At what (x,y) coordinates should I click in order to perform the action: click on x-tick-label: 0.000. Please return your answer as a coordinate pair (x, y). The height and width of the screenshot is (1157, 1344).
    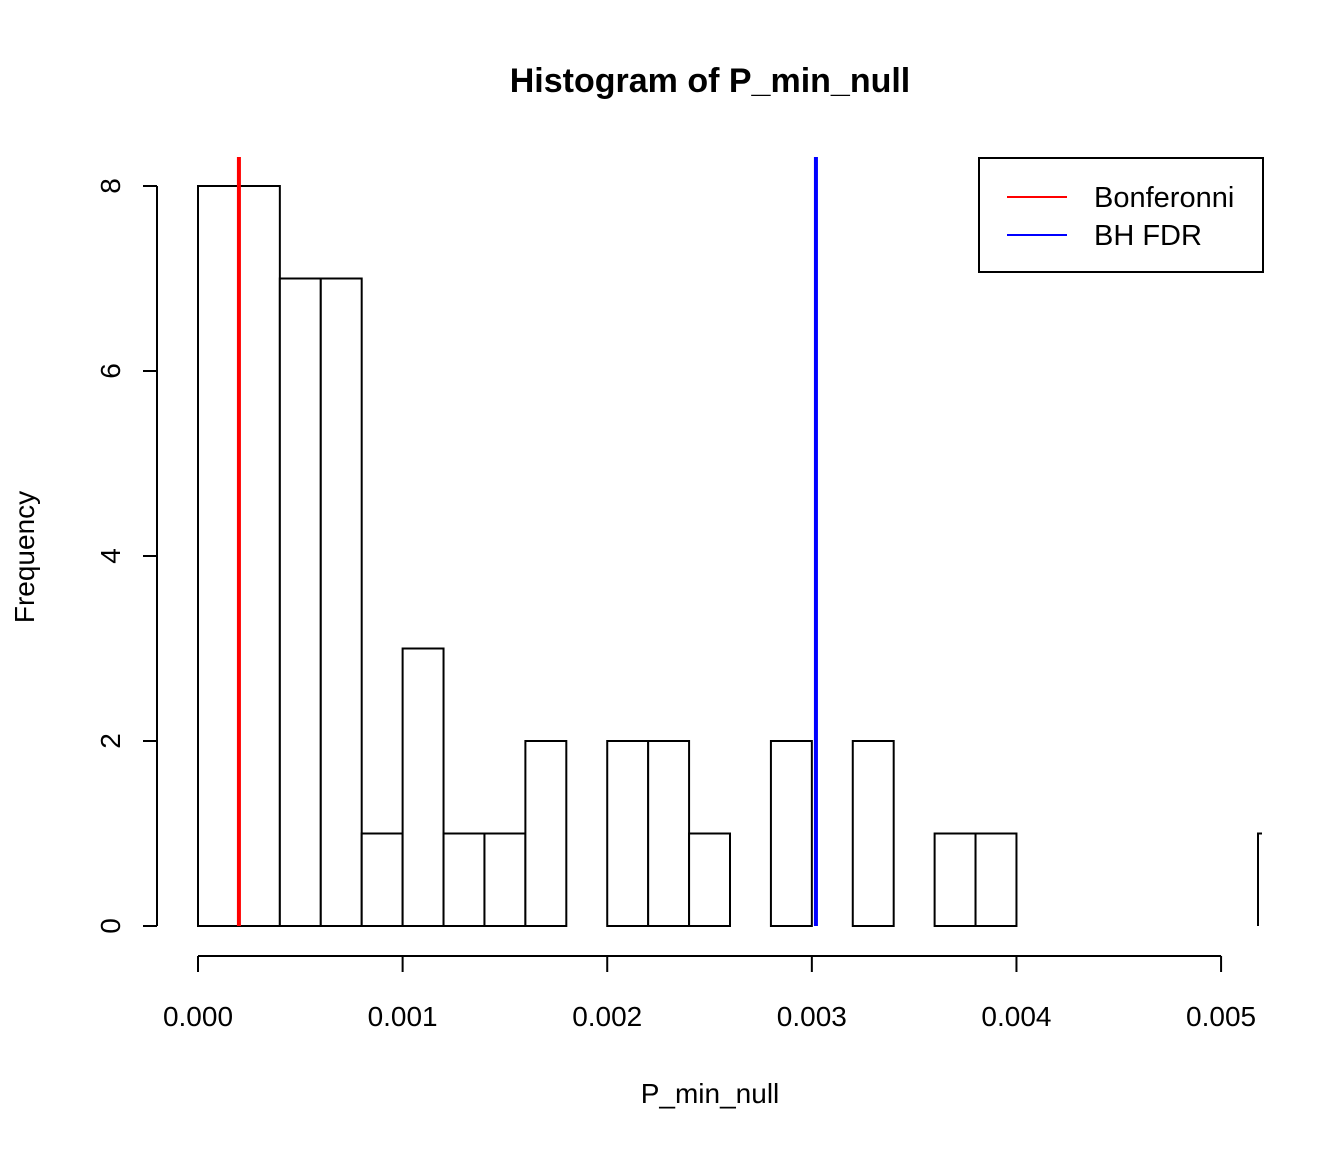
    Looking at the image, I should click on (198, 1016).